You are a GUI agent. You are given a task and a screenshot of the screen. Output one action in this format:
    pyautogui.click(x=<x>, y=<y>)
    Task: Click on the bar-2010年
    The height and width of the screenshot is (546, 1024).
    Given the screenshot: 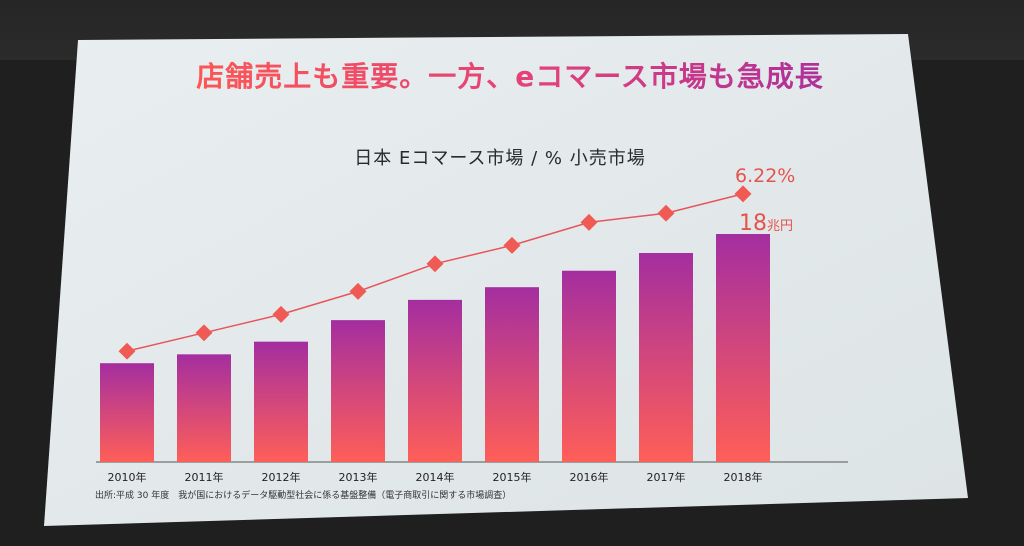 What is the action you would take?
    pyautogui.click(x=127, y=412)
    